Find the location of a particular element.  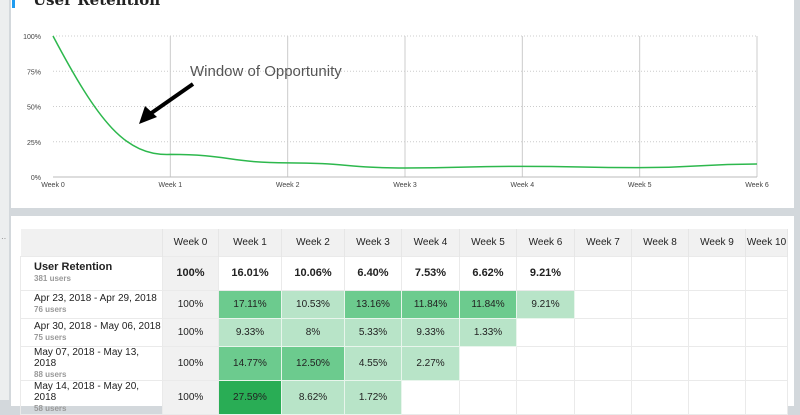

retention-cell: 6.40% is located at coordinates (373, 273).